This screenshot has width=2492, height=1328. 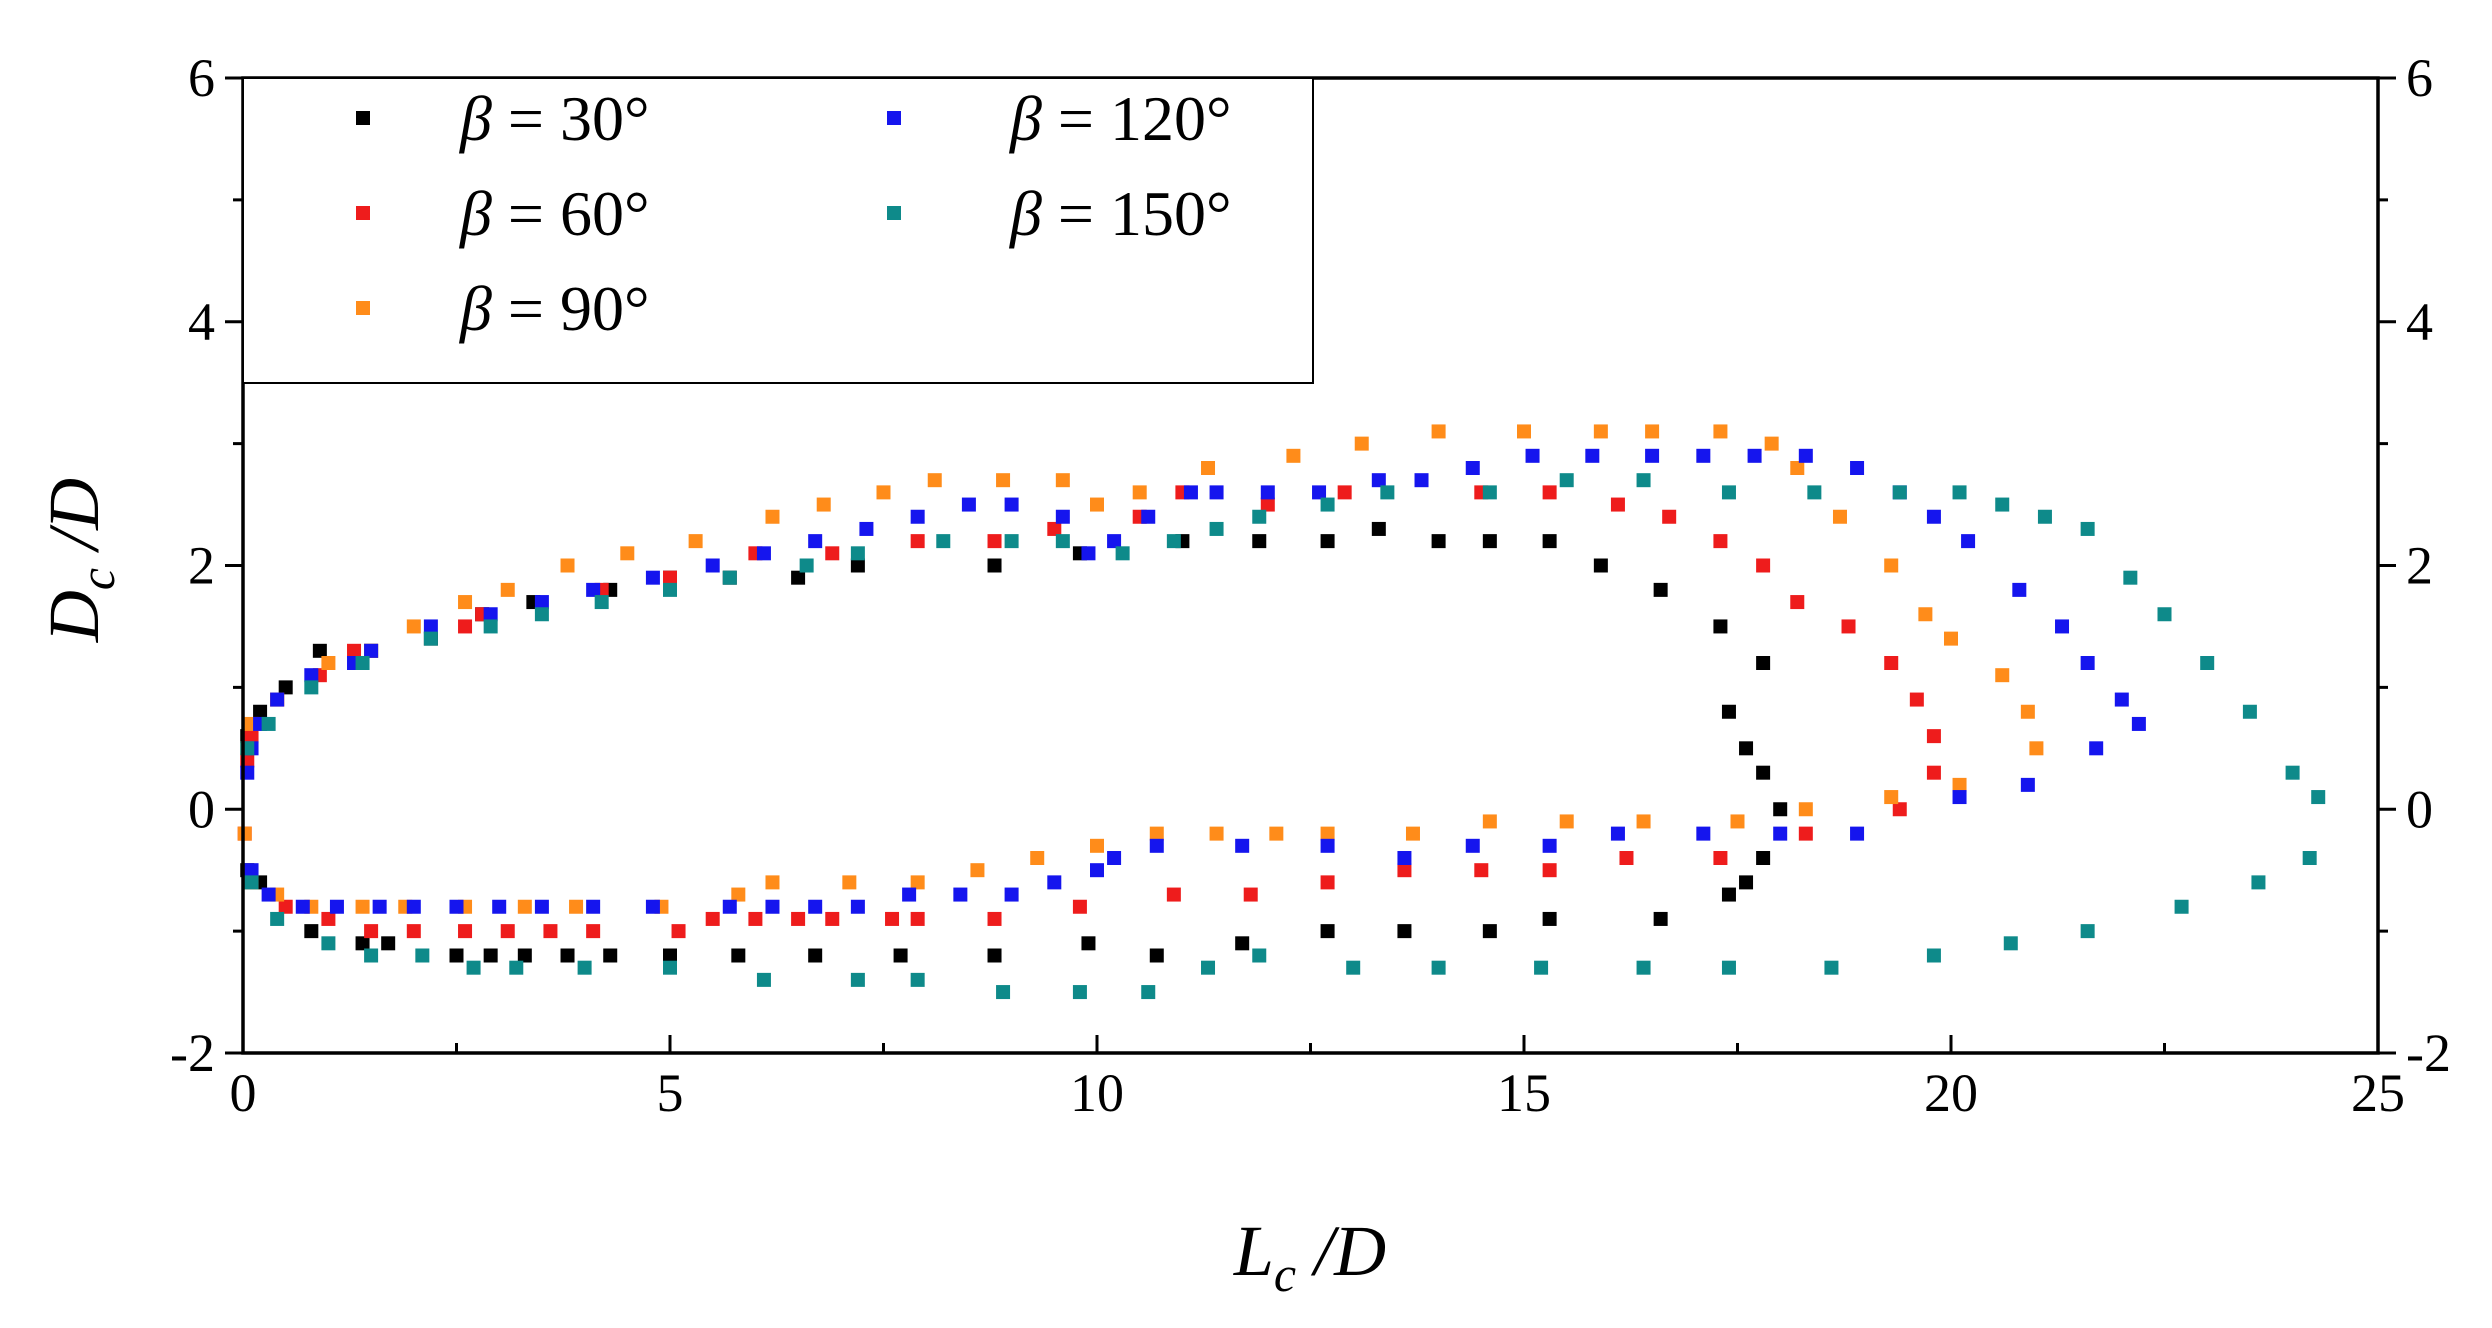 What do you see at coordinates (2419, 809) in the screenshot?
I see `y-tick-label-right: 0` at bounding box center [2419, 809].